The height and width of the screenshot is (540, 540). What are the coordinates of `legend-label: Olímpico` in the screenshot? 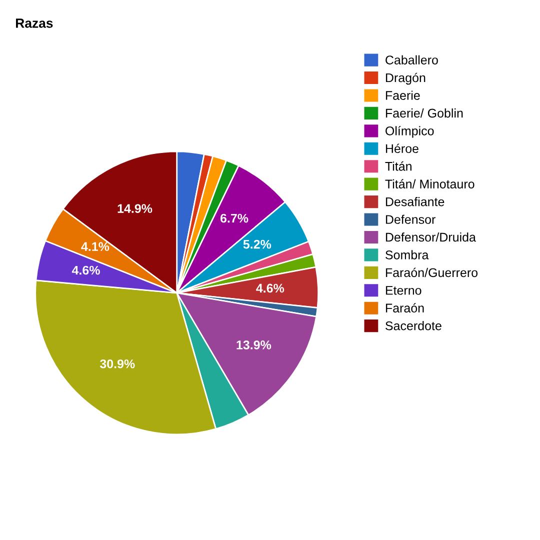 It's located at (410, 132).